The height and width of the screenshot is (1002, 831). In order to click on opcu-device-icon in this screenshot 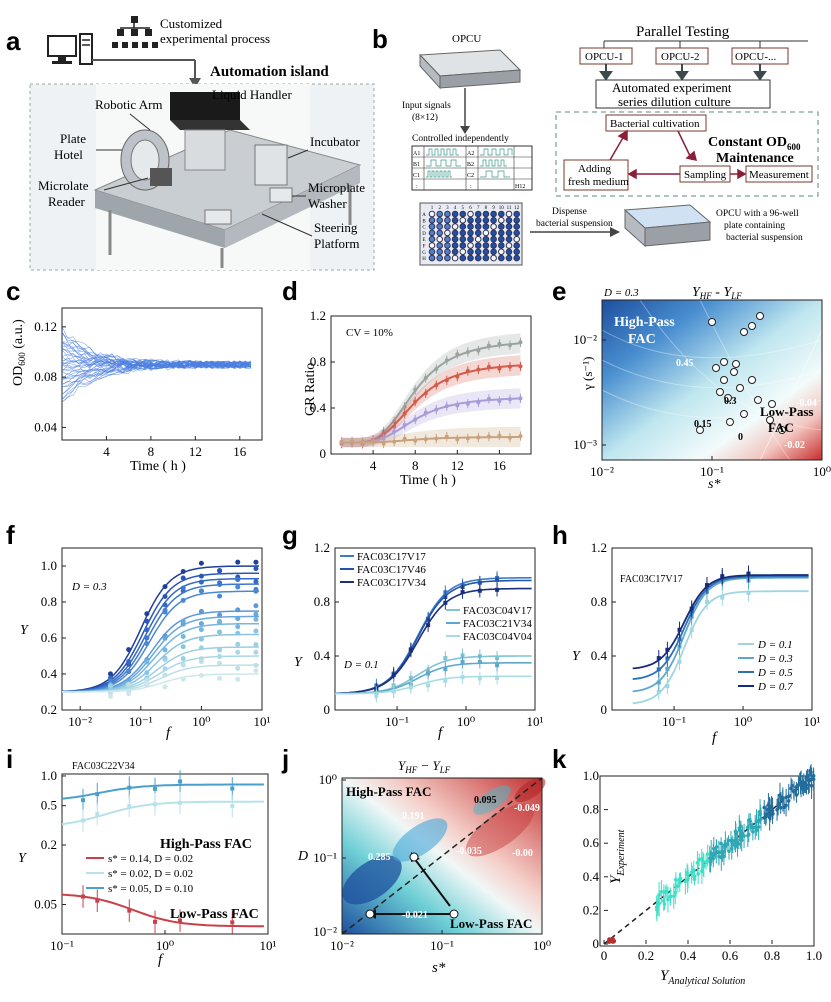, I will do `click(470, 69)`.